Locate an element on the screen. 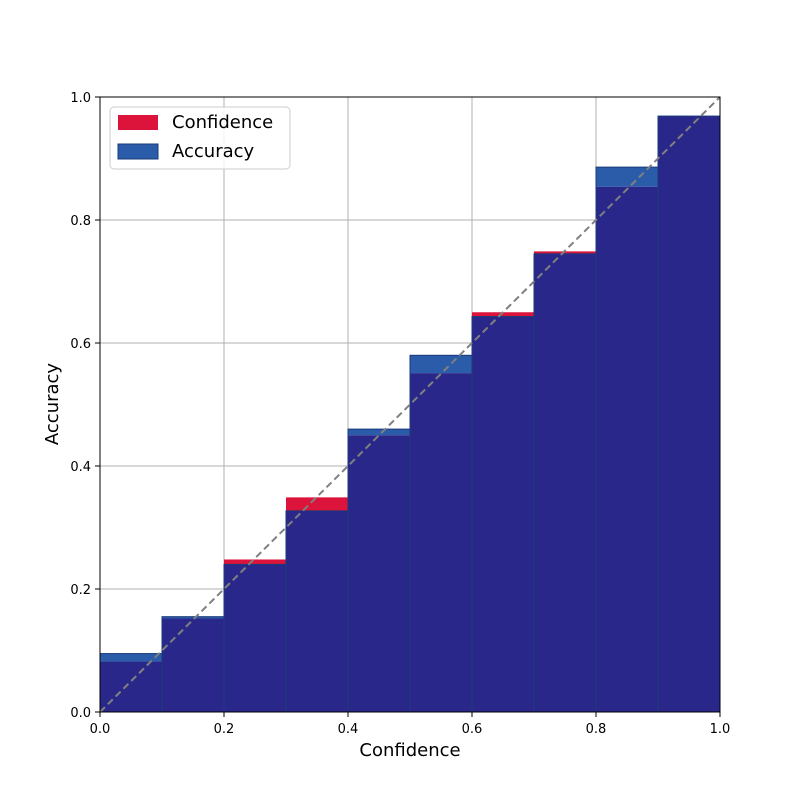 Image resolution: width=800 pixels, height=800 pixels. y-tick-label: 0.8 is located at coordinates (80, 221).